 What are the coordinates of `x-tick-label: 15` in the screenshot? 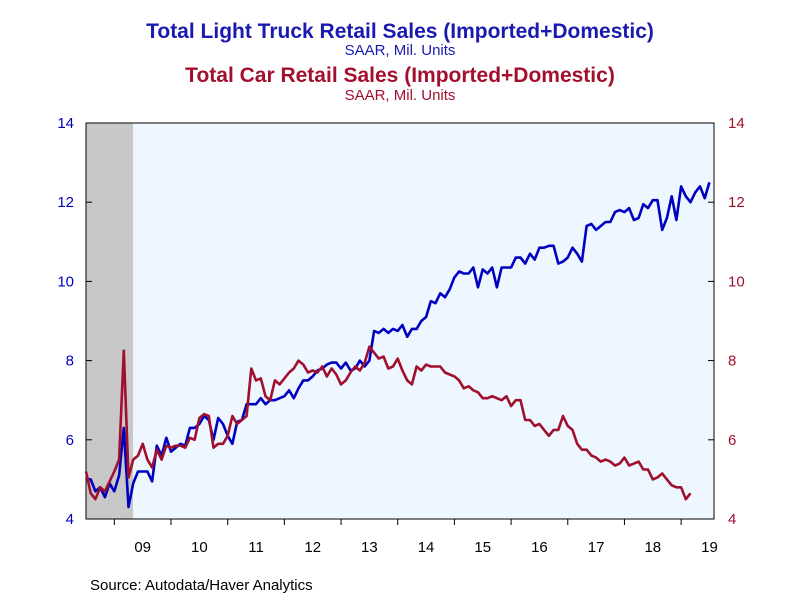 It's located at (482, 547).